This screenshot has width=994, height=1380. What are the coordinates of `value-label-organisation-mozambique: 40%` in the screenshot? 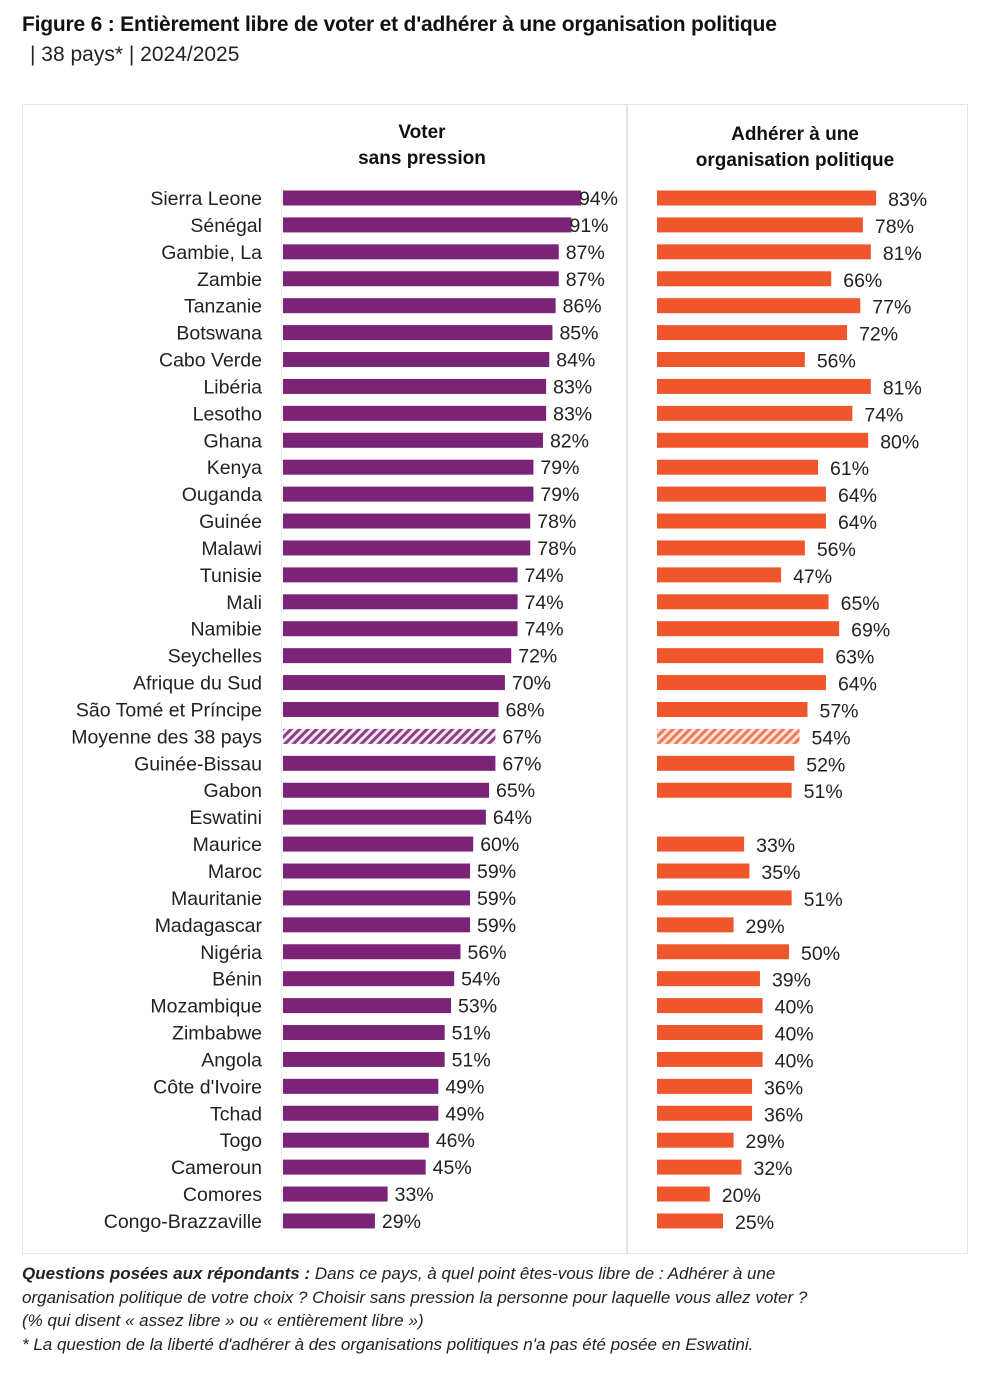 It's located at (794, 1008).